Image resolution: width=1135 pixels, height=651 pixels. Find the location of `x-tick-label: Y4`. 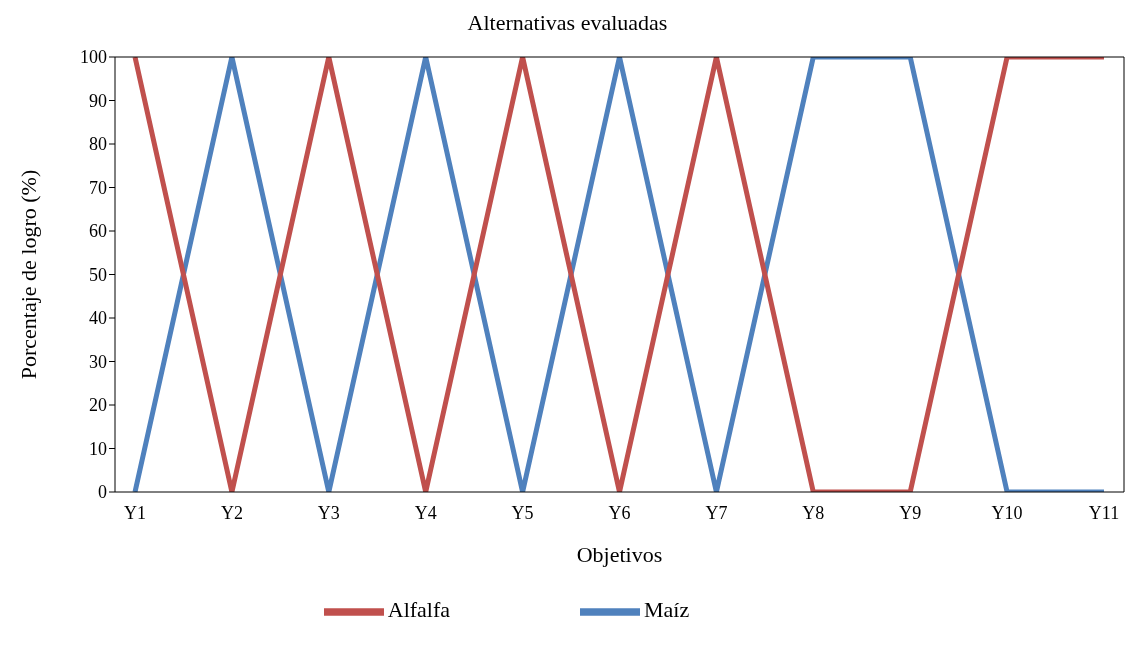

x-tick-label: Y4 is located at coordinates (425, 512).